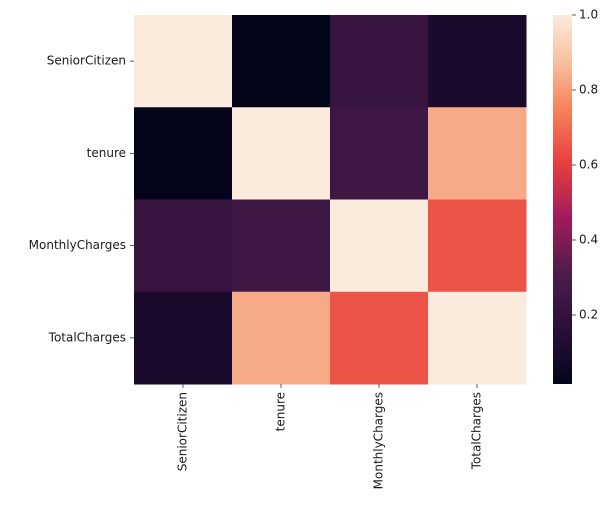 This screenshot has width=614, height=517. What do you see at coordinates (87, 337) in the screenshot?
I see `row-label: TotalCharges` at bounding box center [87, 337].